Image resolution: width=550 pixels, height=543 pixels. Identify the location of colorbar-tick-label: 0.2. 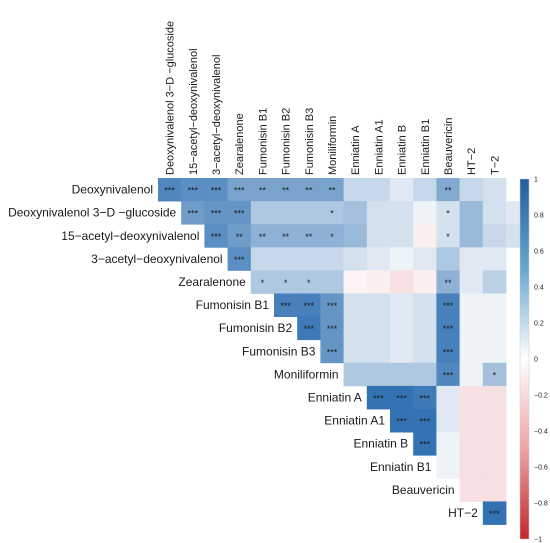
(539, 324).